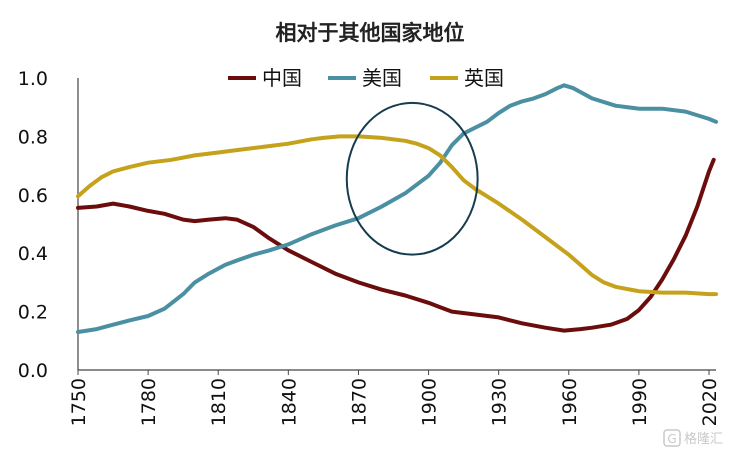  What do you see at coordinates (289, 402) in the screenshot?
I see `x-tick-label: 1840` at bounding box center [289, 402].